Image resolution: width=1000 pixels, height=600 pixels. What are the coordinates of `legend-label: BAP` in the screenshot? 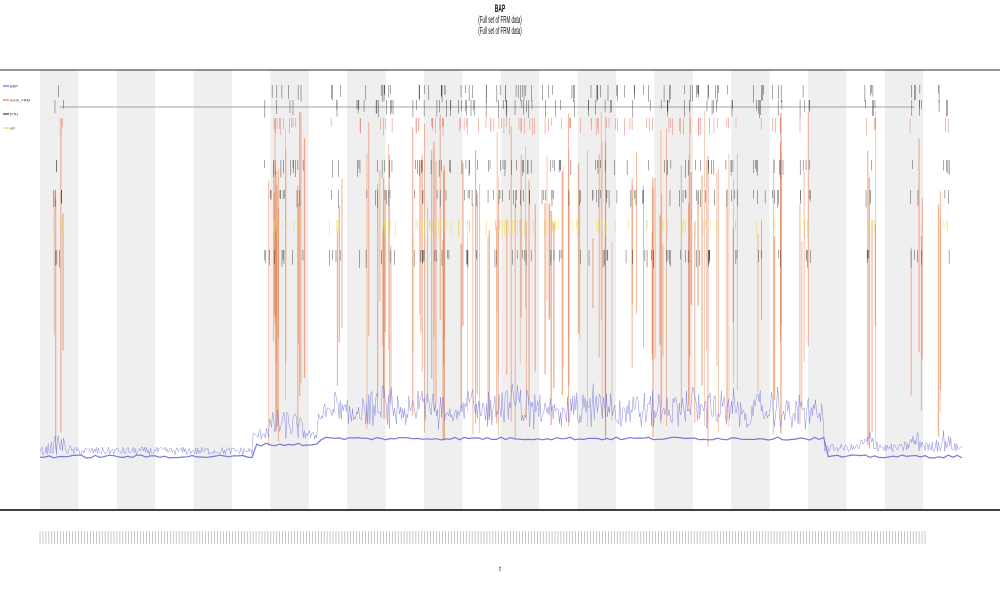 It's located at (14, 86).